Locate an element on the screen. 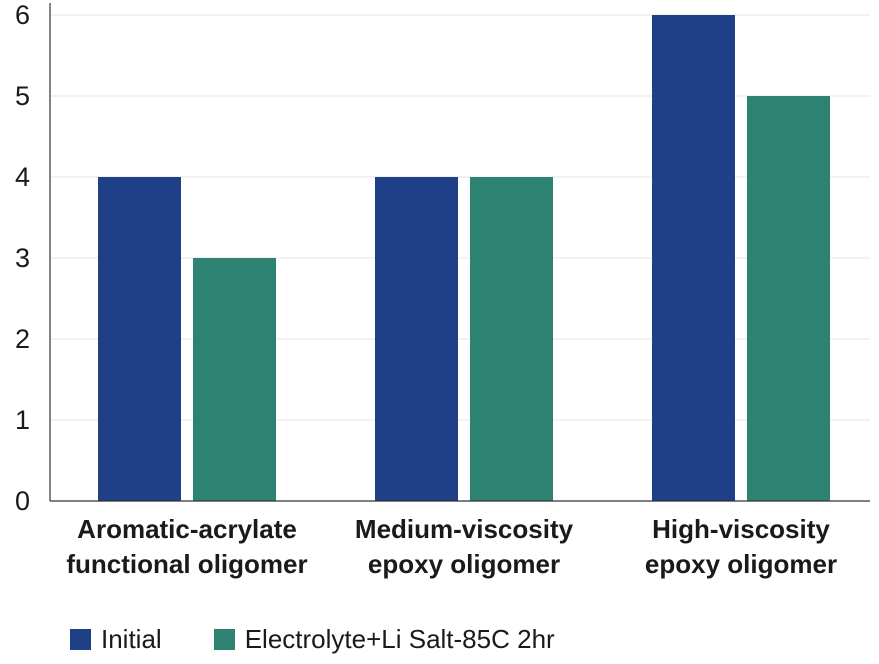  legend-swatch-electrolyte is located at coordinates (224, 639).